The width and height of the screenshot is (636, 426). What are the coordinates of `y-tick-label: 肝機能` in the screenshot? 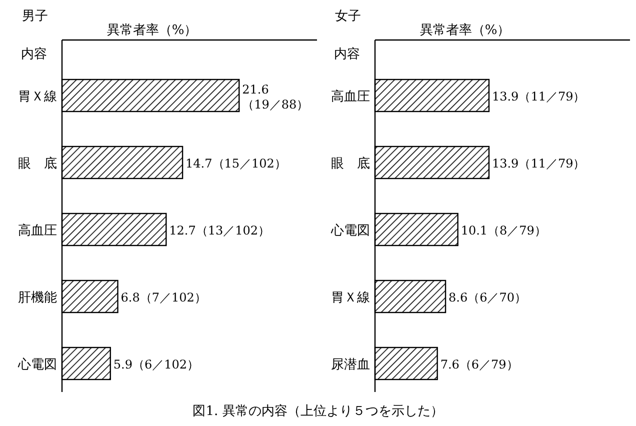 It's located at (37, 298).